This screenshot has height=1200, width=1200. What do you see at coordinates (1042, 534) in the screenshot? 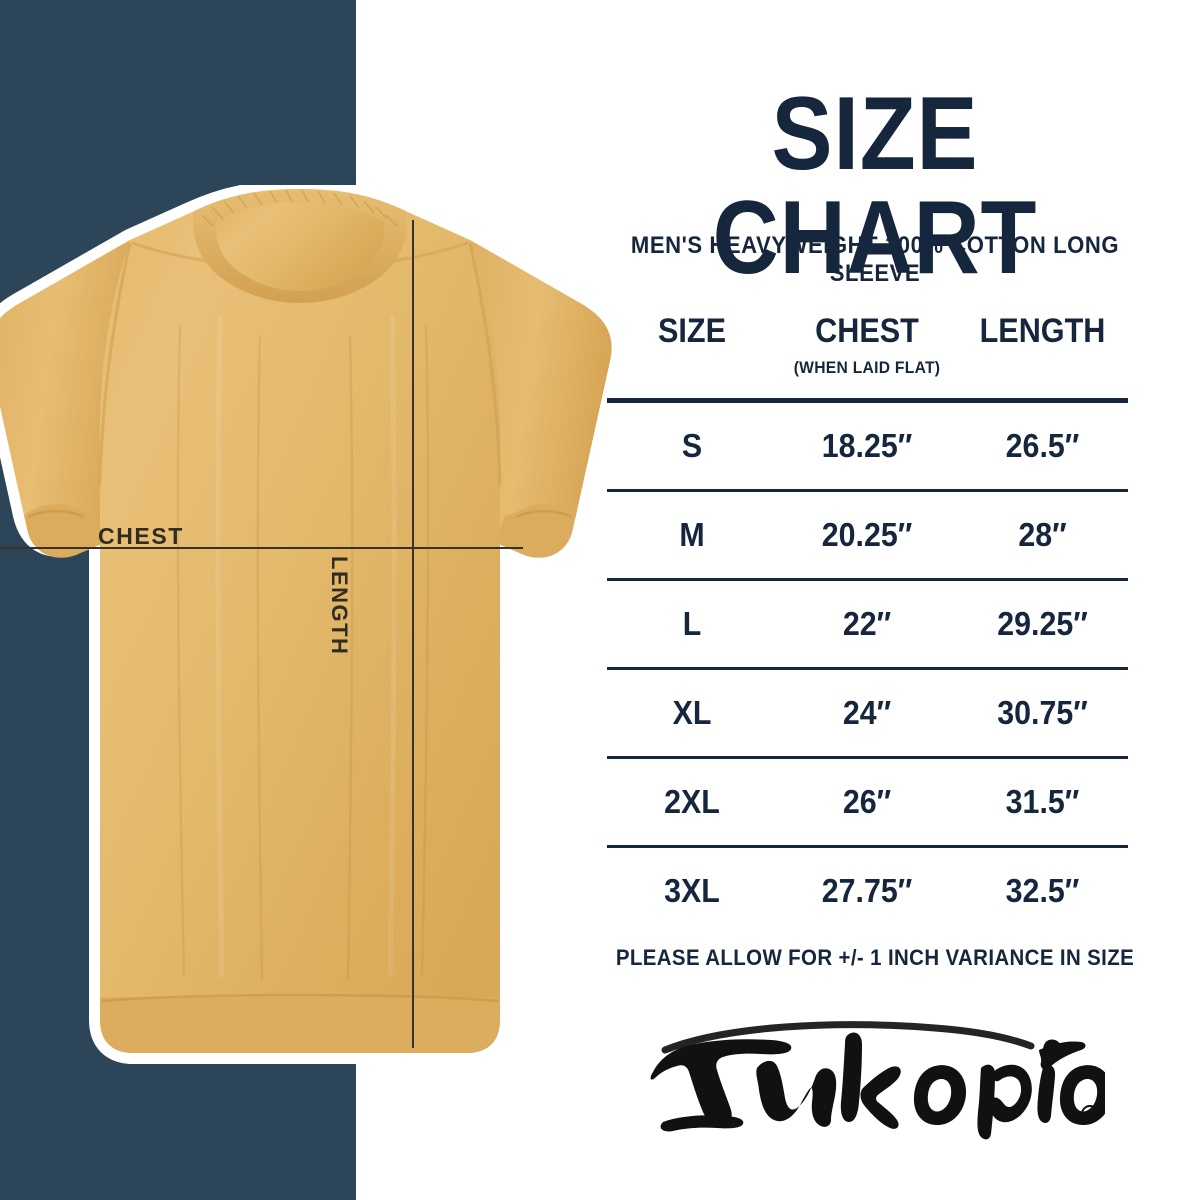
I see `cell-length: 28″` at bounding box center [1042, 534].